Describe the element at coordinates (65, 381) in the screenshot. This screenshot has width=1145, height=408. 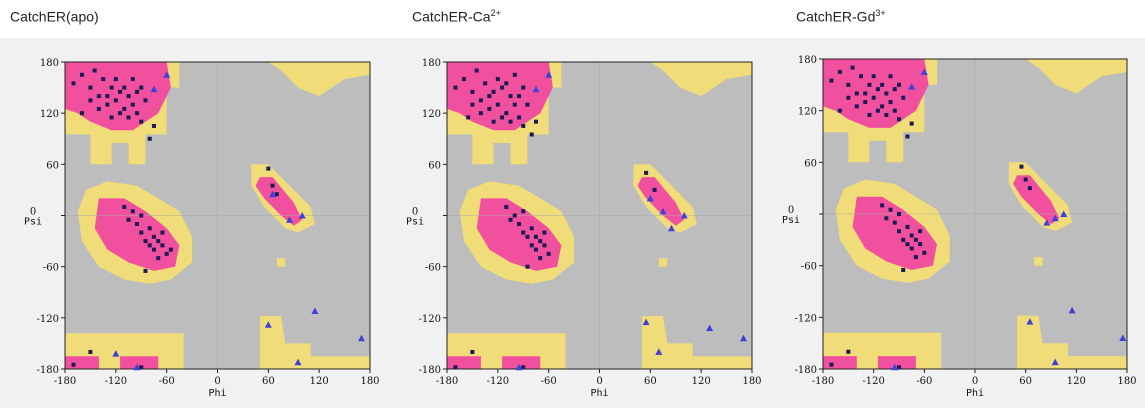
I see `x-tick-label: -180` at that location.